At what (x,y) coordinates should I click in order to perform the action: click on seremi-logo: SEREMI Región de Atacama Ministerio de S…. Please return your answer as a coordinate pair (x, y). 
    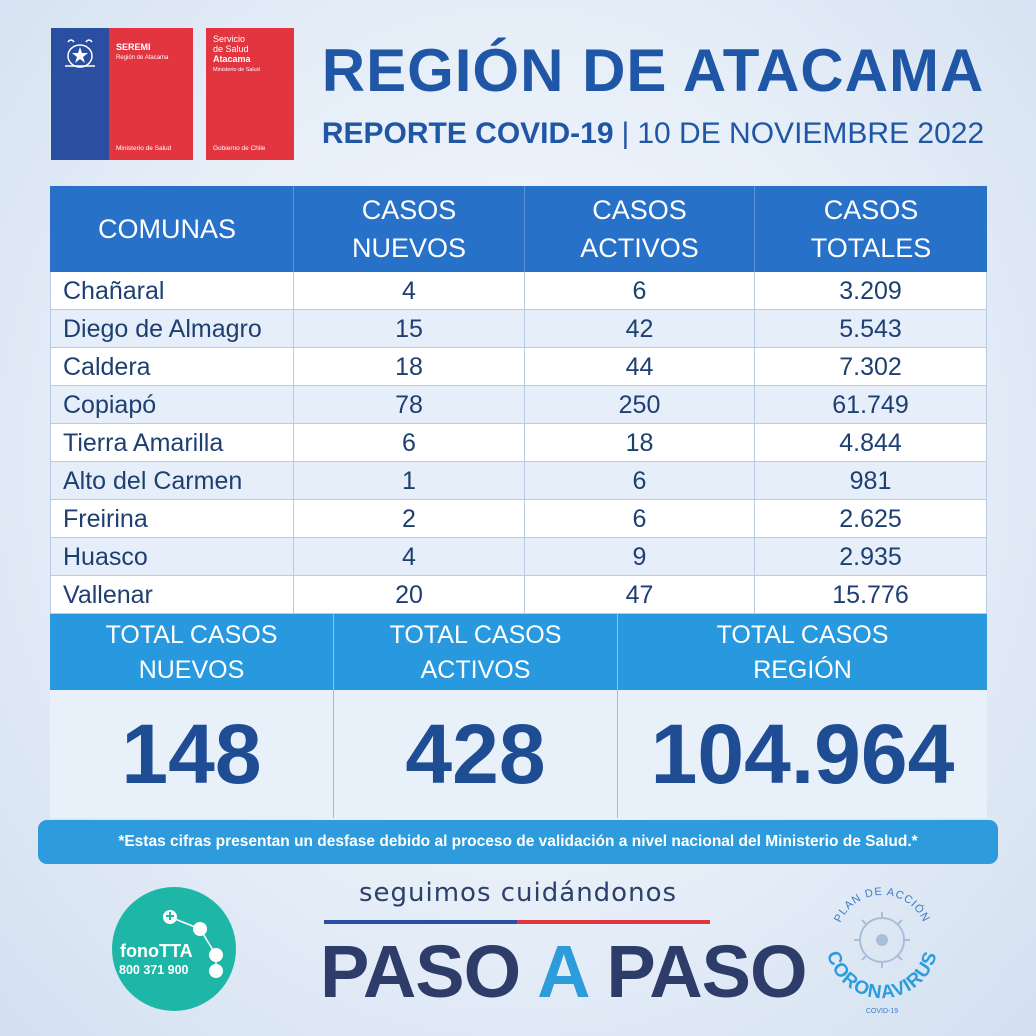
    Looking at the image, I should click on (122, 94).